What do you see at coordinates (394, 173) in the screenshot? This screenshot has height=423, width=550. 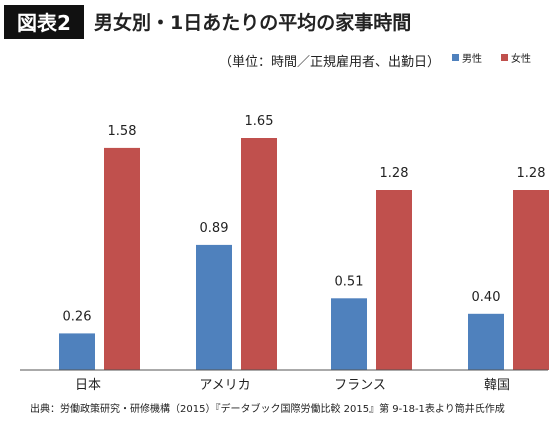 I see `data-label-female-2: 1.28` at bounding box center [394, 173].